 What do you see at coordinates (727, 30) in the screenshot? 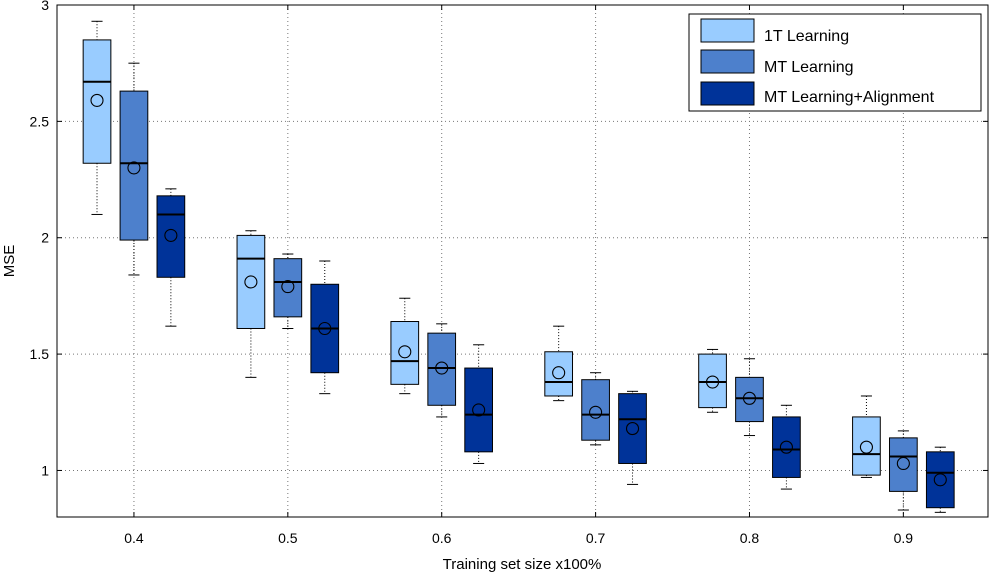
I see `legend-swatch-1t-learning` at bounding box center [727, 30].